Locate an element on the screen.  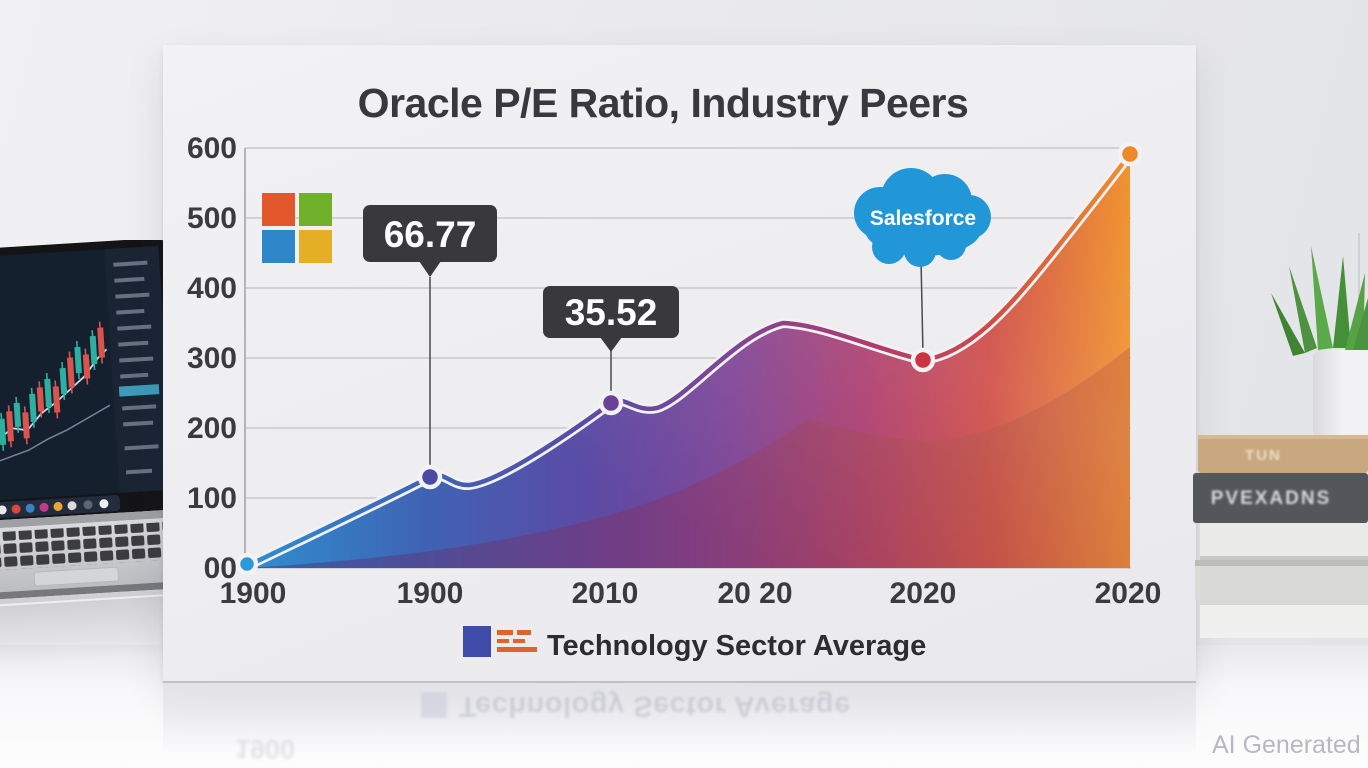
reflected-axis-text: 1900 is located at coordinates (265, 749).